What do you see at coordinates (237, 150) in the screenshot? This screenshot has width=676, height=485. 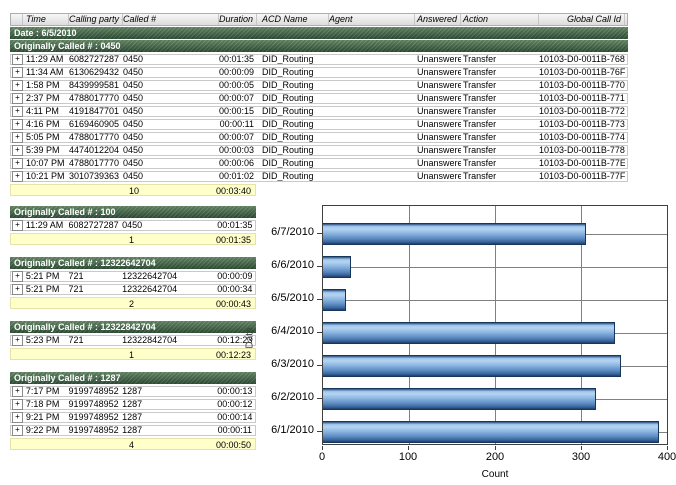 I see `duration-cell: 00:00:03` at bounding box center [237, 150].